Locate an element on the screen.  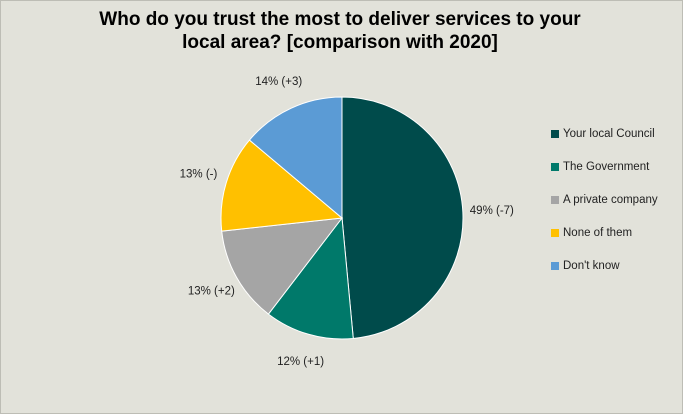
legend-label: Your local Council is located at coordinates (609, 134).